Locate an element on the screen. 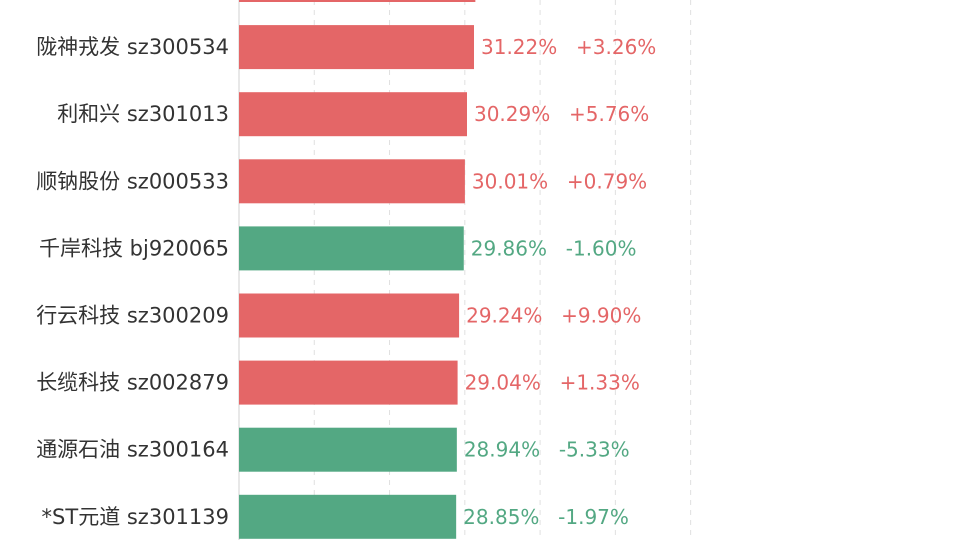 The image size is (960, 540). category-label: 行云科技 sz300209 is located at coordinates (132, 316).